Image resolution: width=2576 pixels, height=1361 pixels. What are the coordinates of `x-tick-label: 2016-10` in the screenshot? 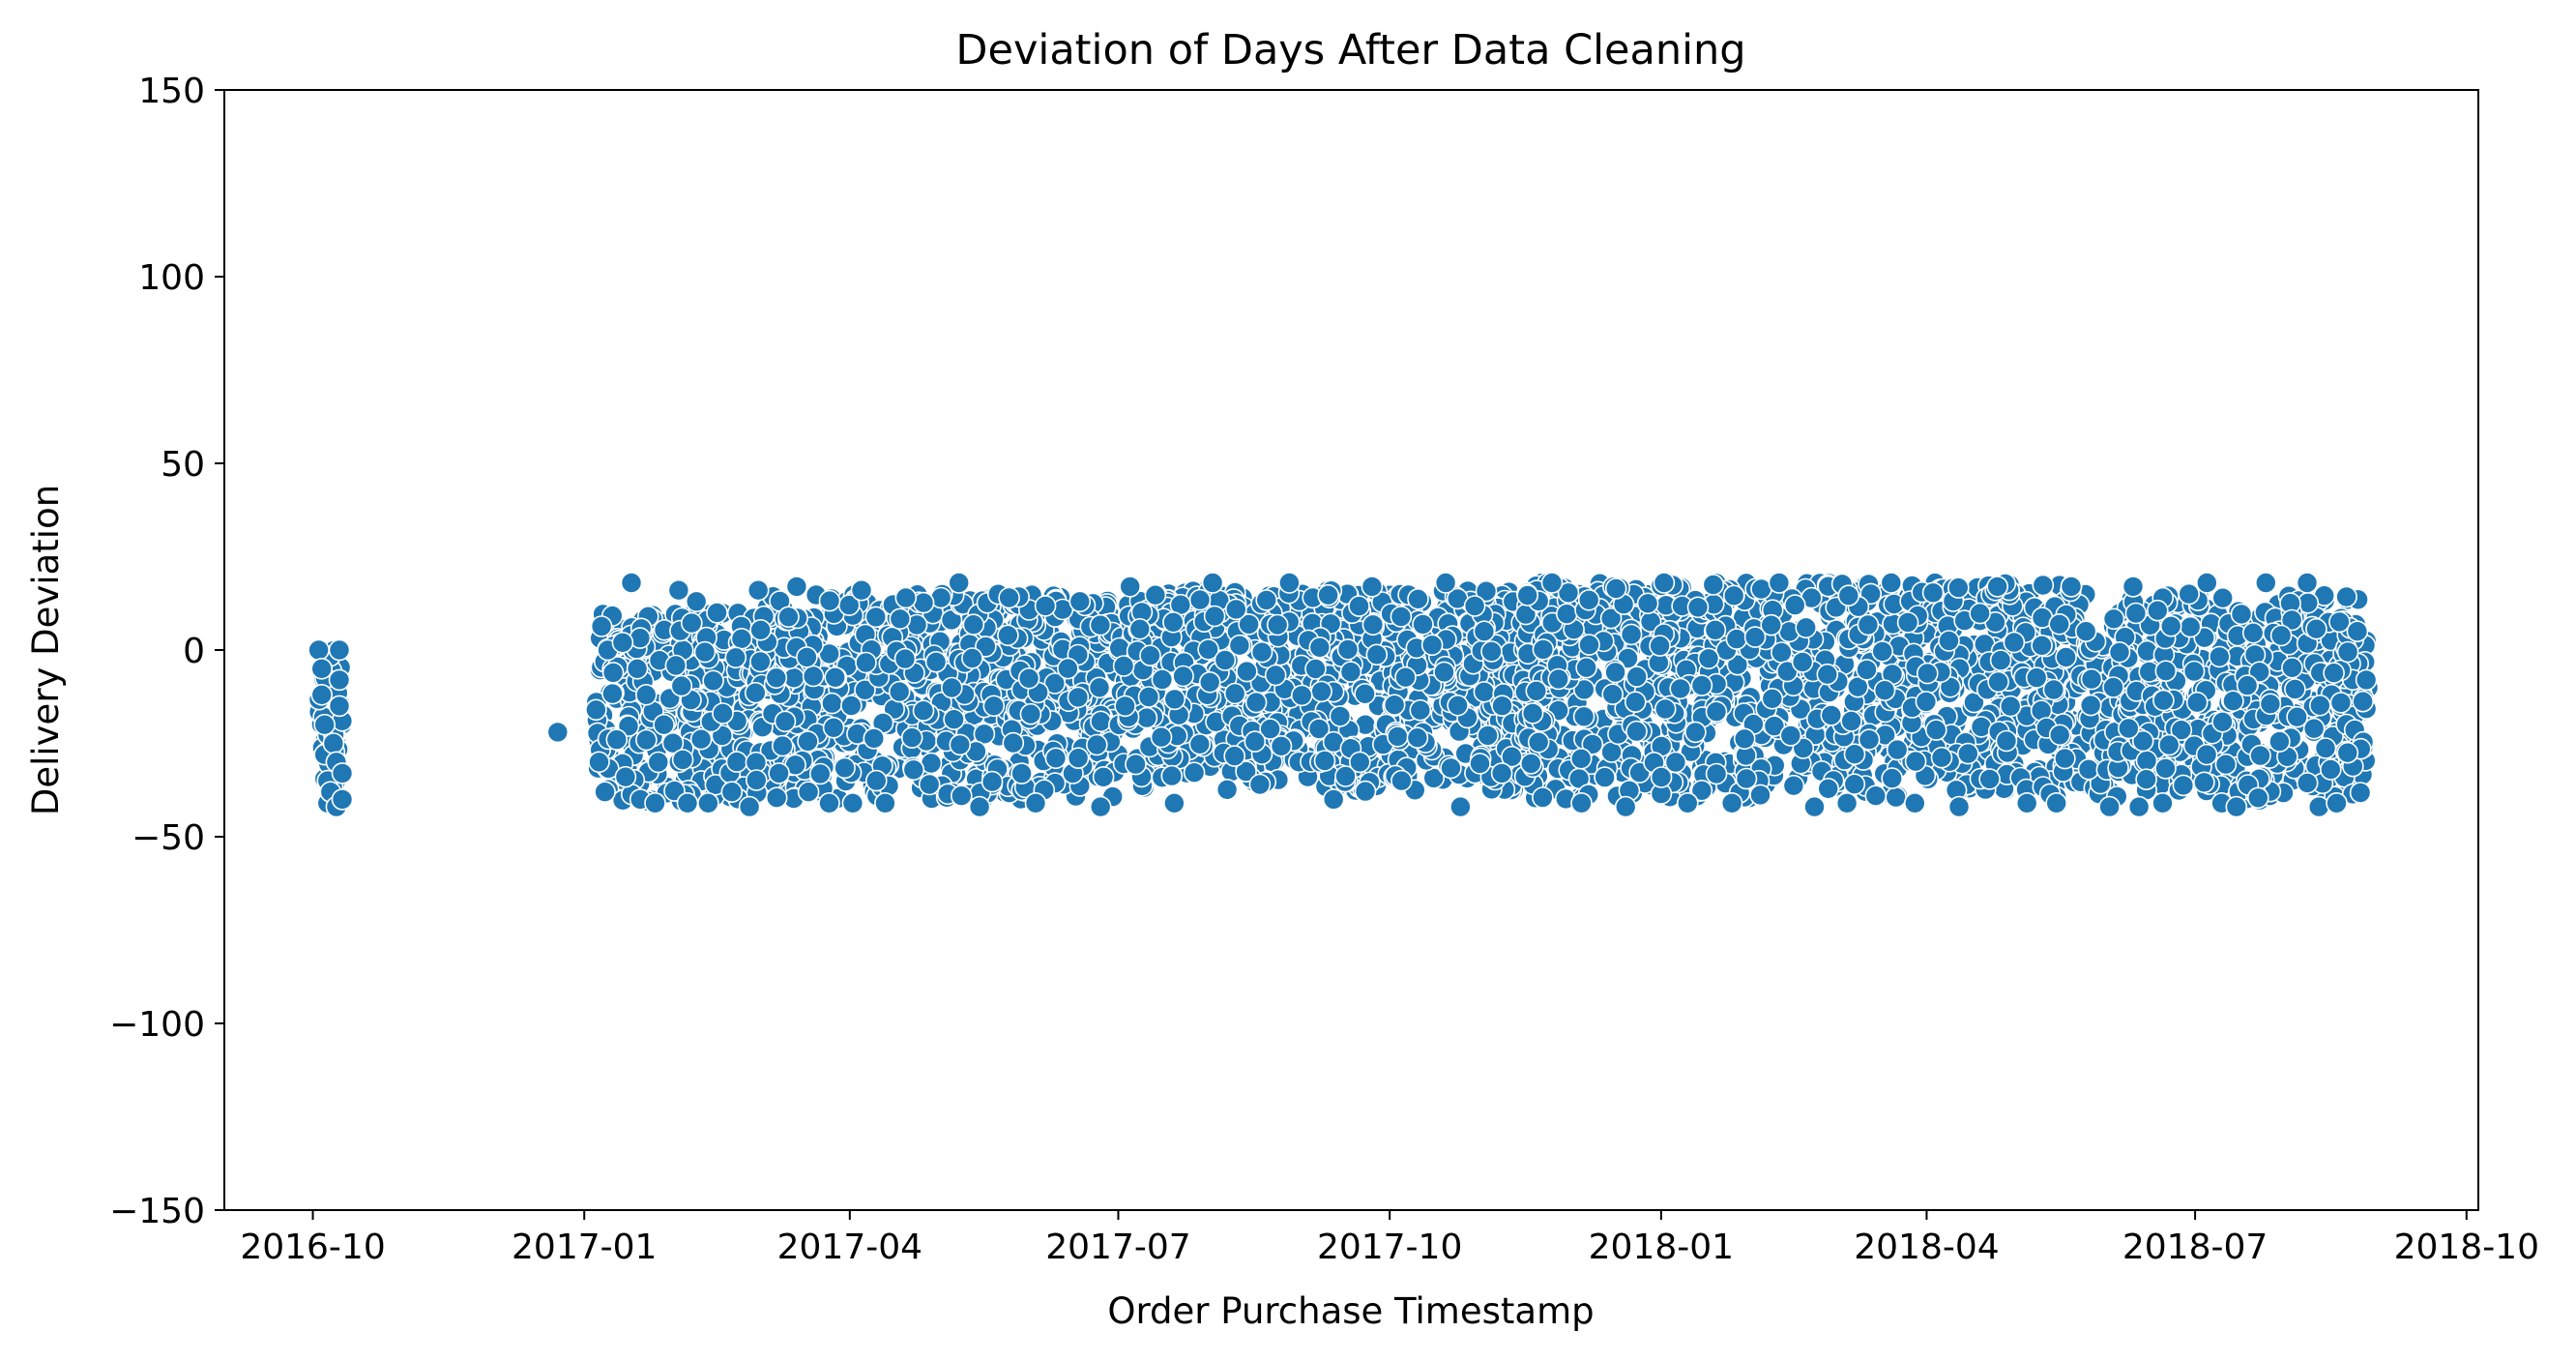 It's located at (312, 1247).